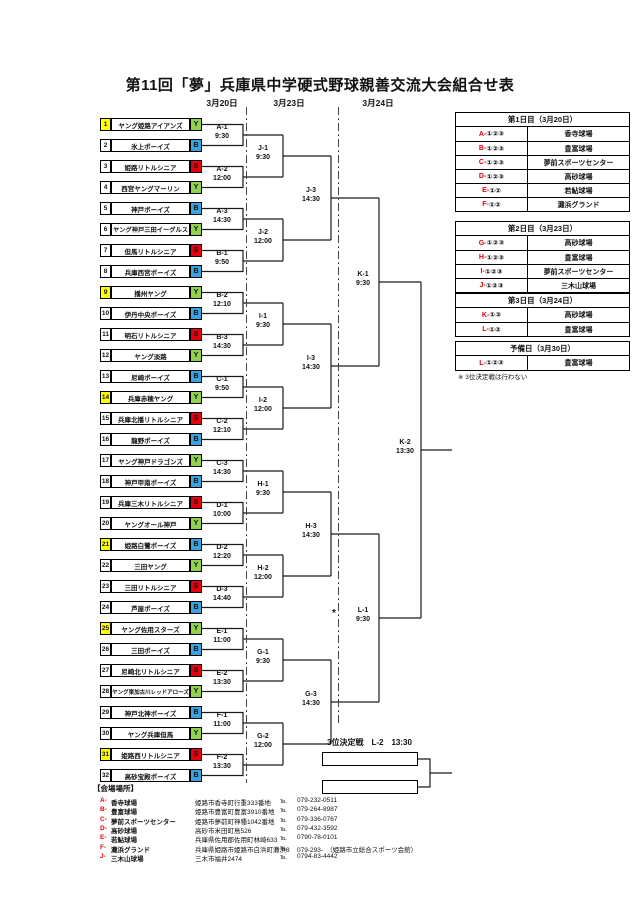 The height and width of the screenshot is (905, 640). Describe the element at coordinates (542, 315) in the screenshot. I see `schedule-table: 第3日目（3月24日） K- ①② 高砂球場 L- ①② 豊富球場` at that location.